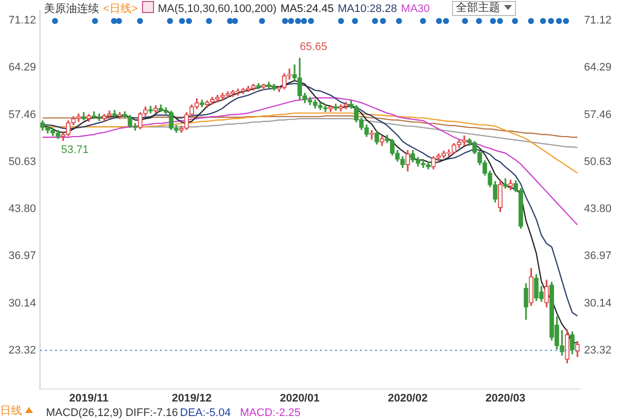 This screenshot has height=420, width=644. Describe the element at coordinates (270, 413) in the screenshot. I see `text: MACD:-2.25` at that location.